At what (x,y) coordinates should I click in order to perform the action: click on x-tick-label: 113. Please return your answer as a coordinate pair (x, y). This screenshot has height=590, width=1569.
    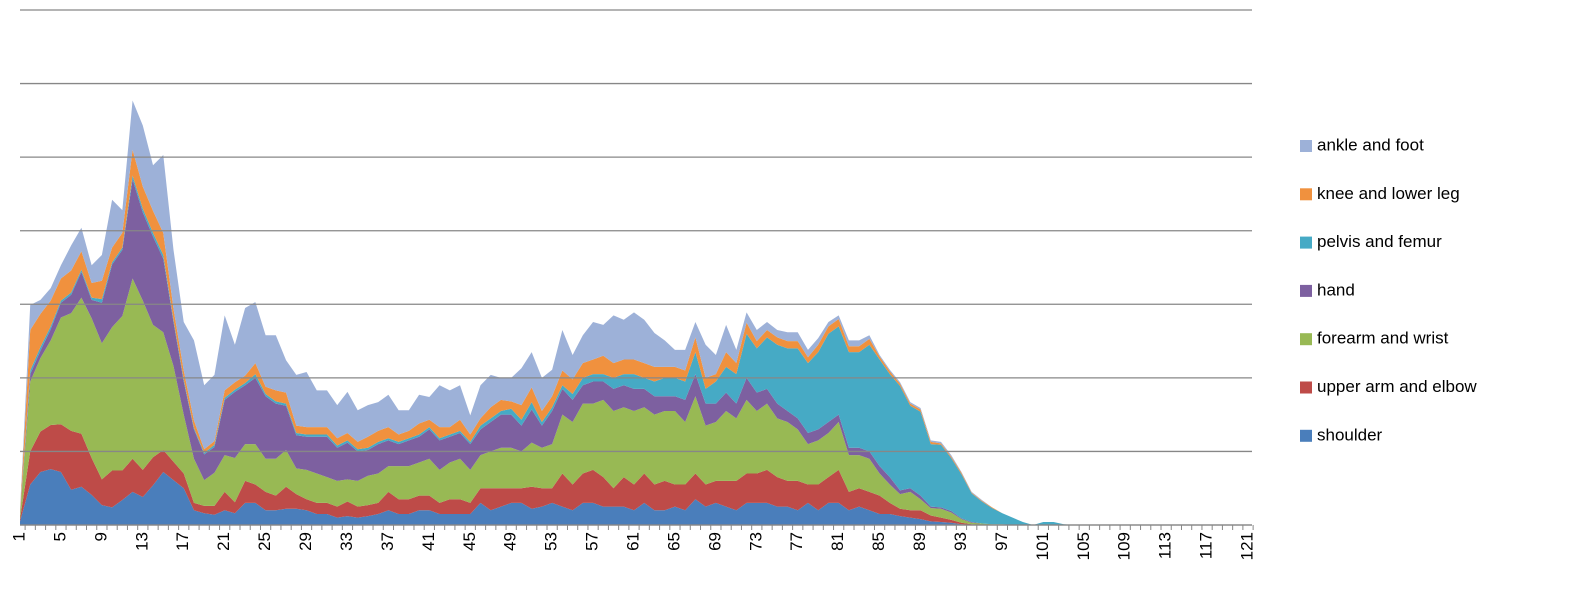
    Looking at the image, I should click on (1165, 545).